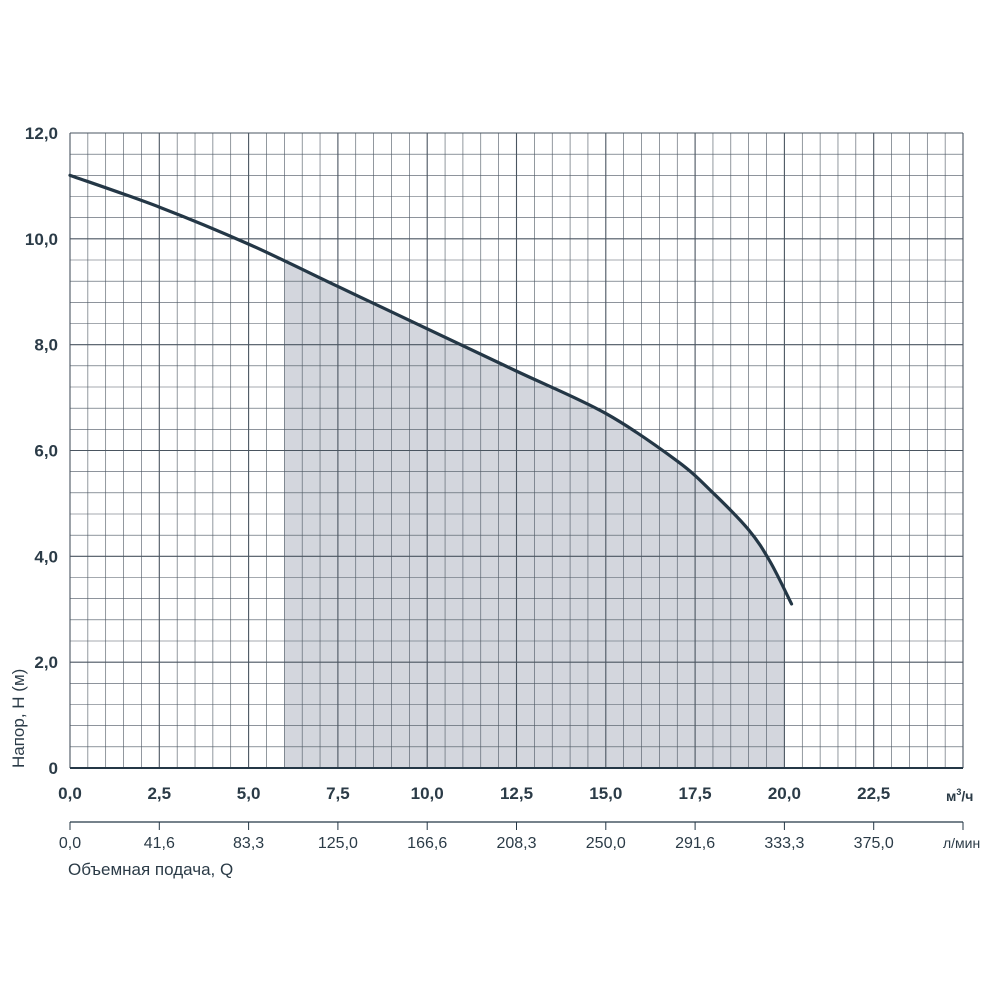 This screenshot has width=1000, height=1000. What do you see at coordinates (695, 843) in the screenshot?
I see `x-secondary-tick-label: 291,6` at bounding box center [695, 843].